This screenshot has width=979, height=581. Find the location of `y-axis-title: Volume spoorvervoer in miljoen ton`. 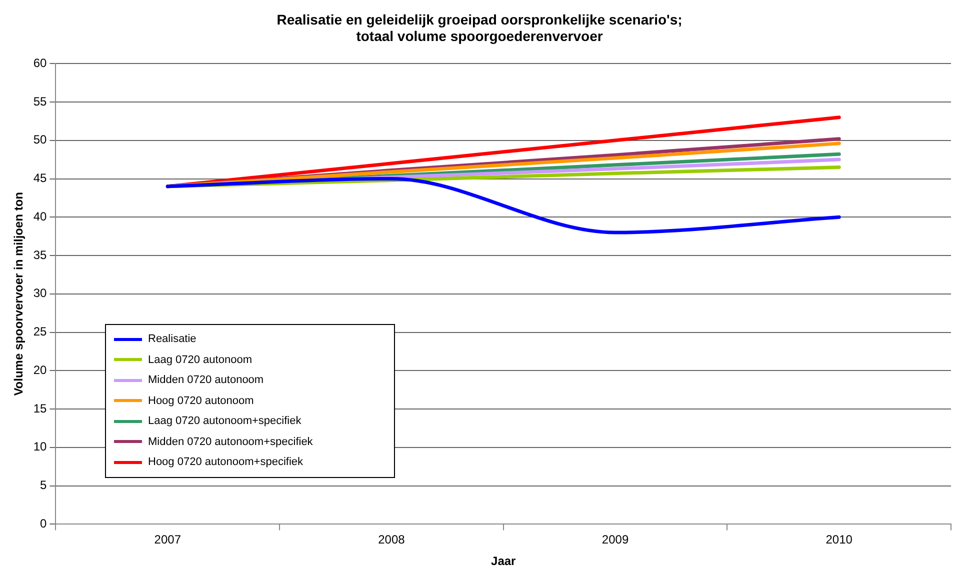

y-axis-title: Volume spoorvervoer in miljoen ton is located at coordinates (19, 294).